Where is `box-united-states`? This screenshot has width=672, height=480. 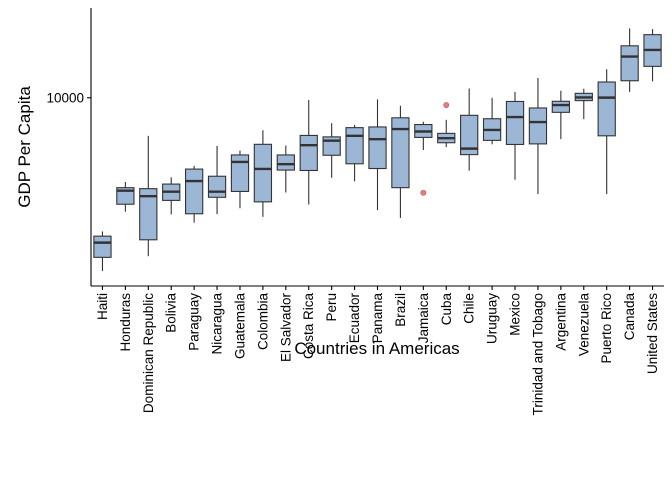
box-united-states is located at coordinates (652, 55).